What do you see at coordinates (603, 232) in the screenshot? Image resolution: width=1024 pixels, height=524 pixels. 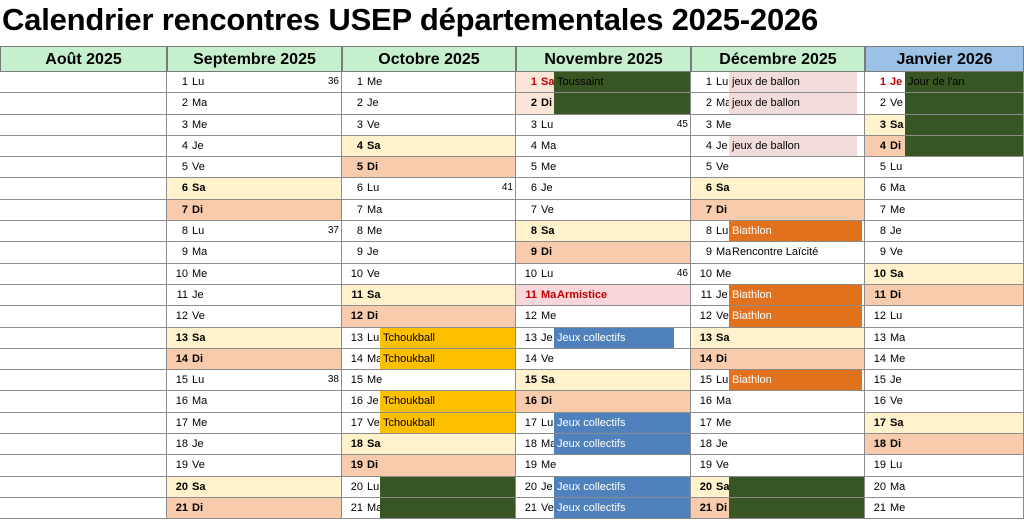 I see `day-row: 8 Sa` at bounding box center [603, 232].